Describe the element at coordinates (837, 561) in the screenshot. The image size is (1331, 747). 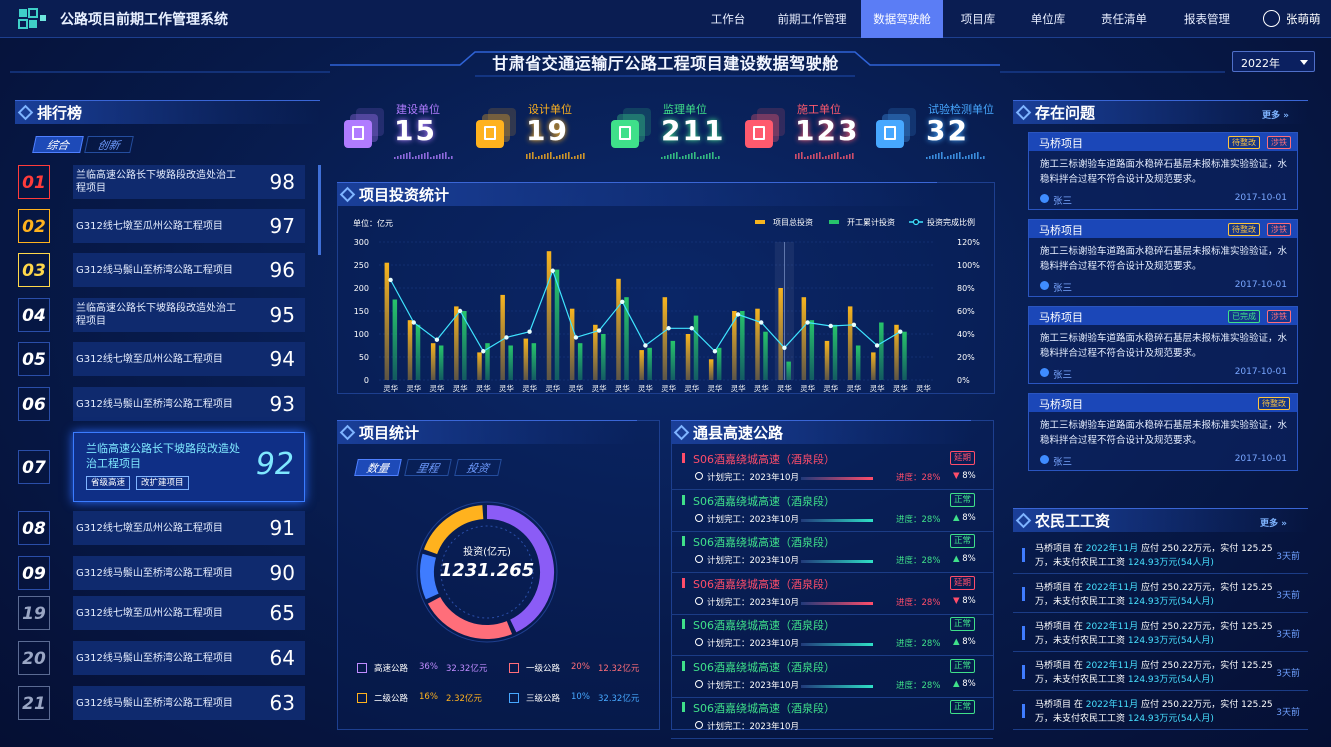
I see `road-progress-fill` at that location.